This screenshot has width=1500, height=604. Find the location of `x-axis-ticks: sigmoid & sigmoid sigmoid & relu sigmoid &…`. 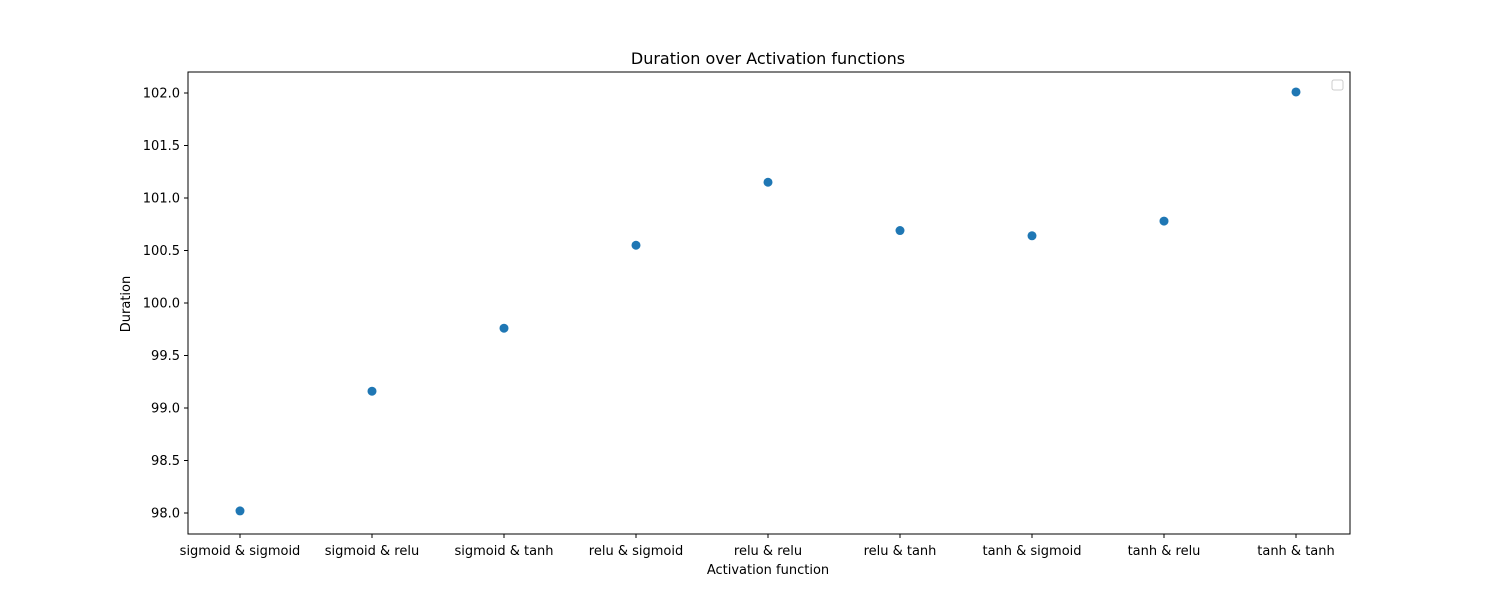

x-axis-ticks: sigmoid & sigmoid sigmoid & relu sigmoid &… is located at coordinates (757, 546).